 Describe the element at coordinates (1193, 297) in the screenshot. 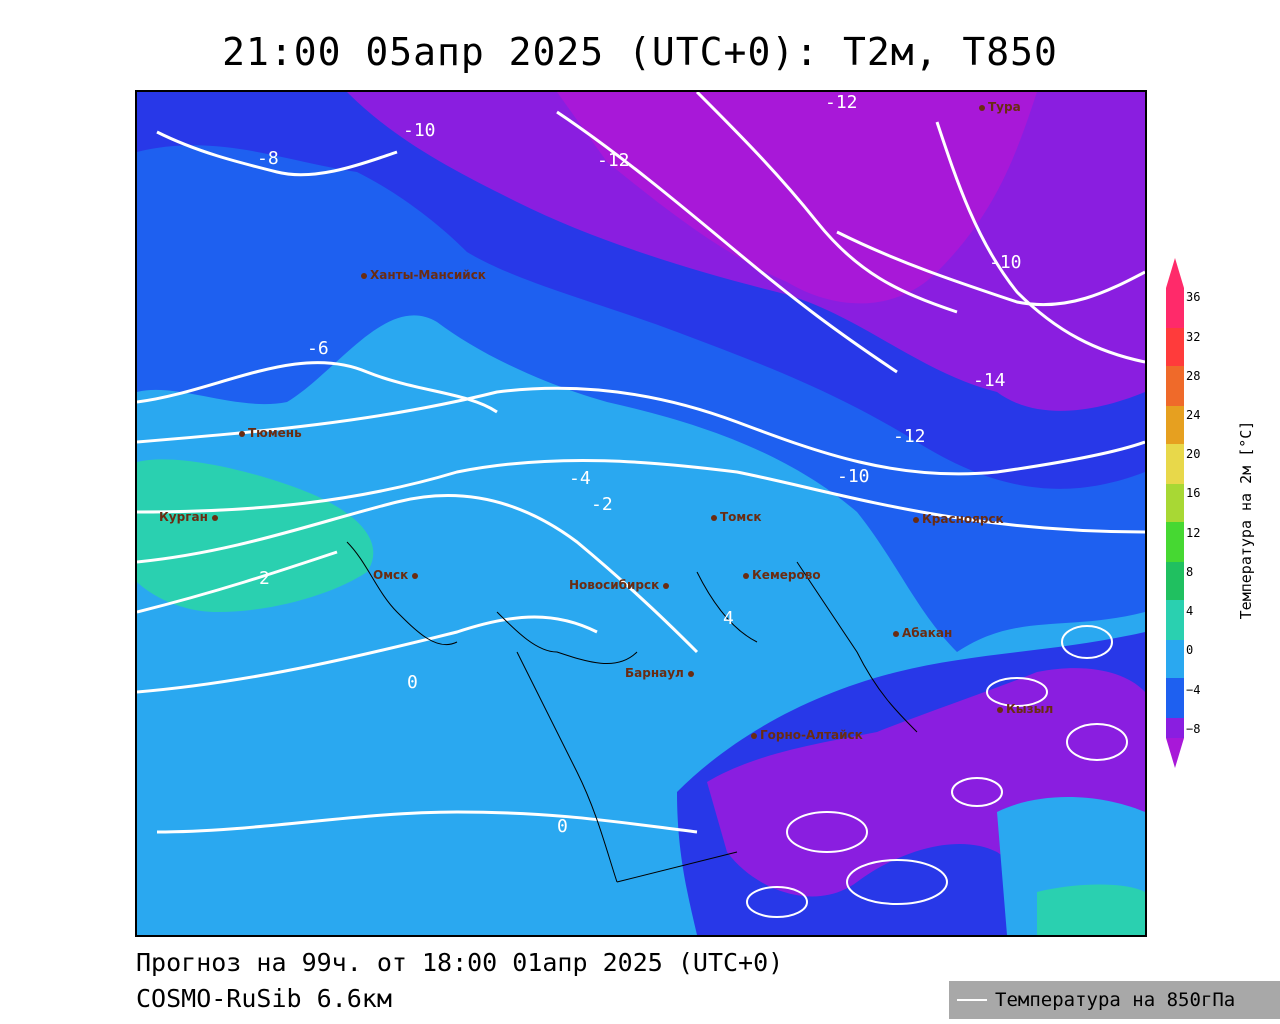

I see `colorbar-tick: 36` at that location.